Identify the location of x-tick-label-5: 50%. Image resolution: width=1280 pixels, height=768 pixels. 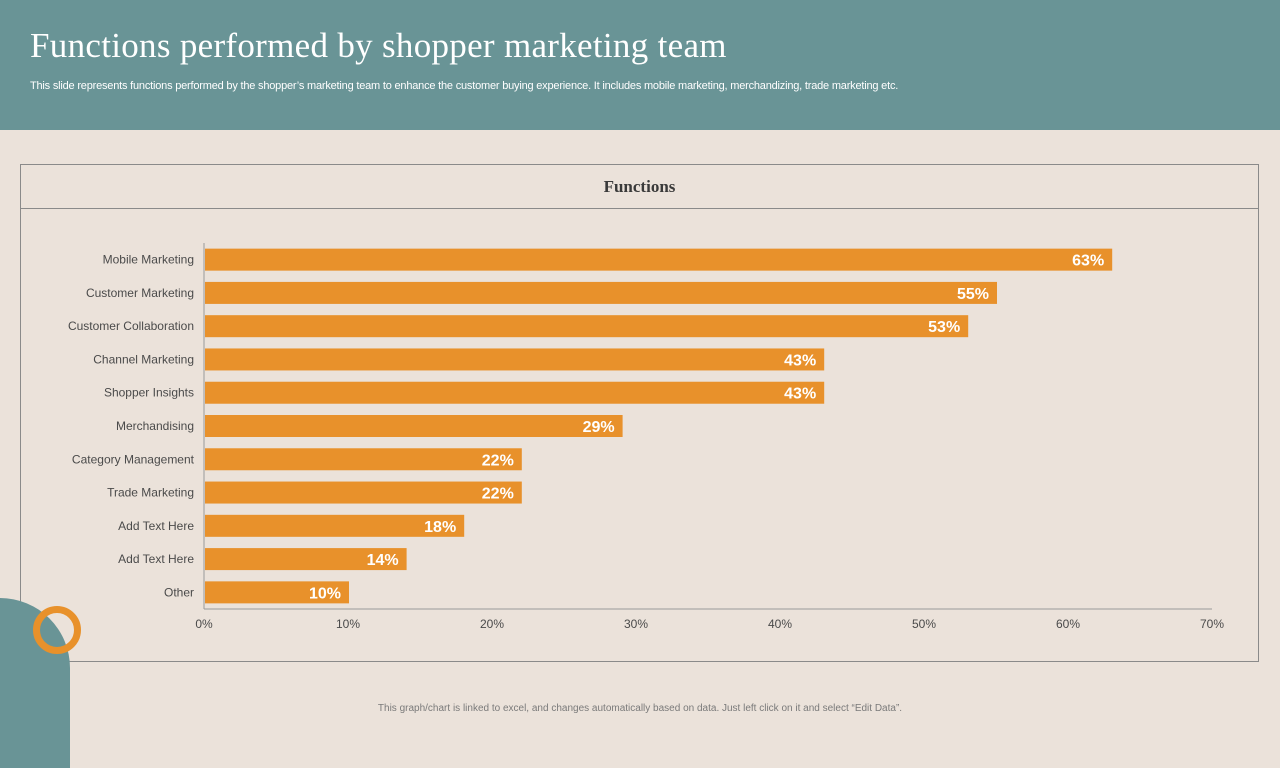
(924, 624).